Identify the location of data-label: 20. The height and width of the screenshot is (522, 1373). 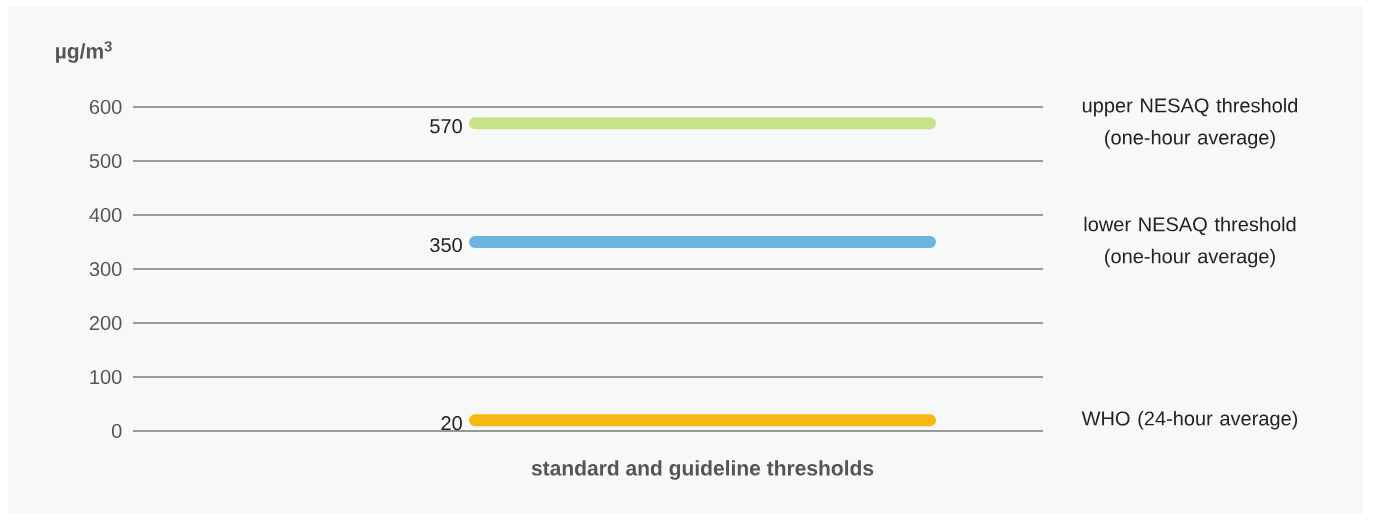
(451, 423).